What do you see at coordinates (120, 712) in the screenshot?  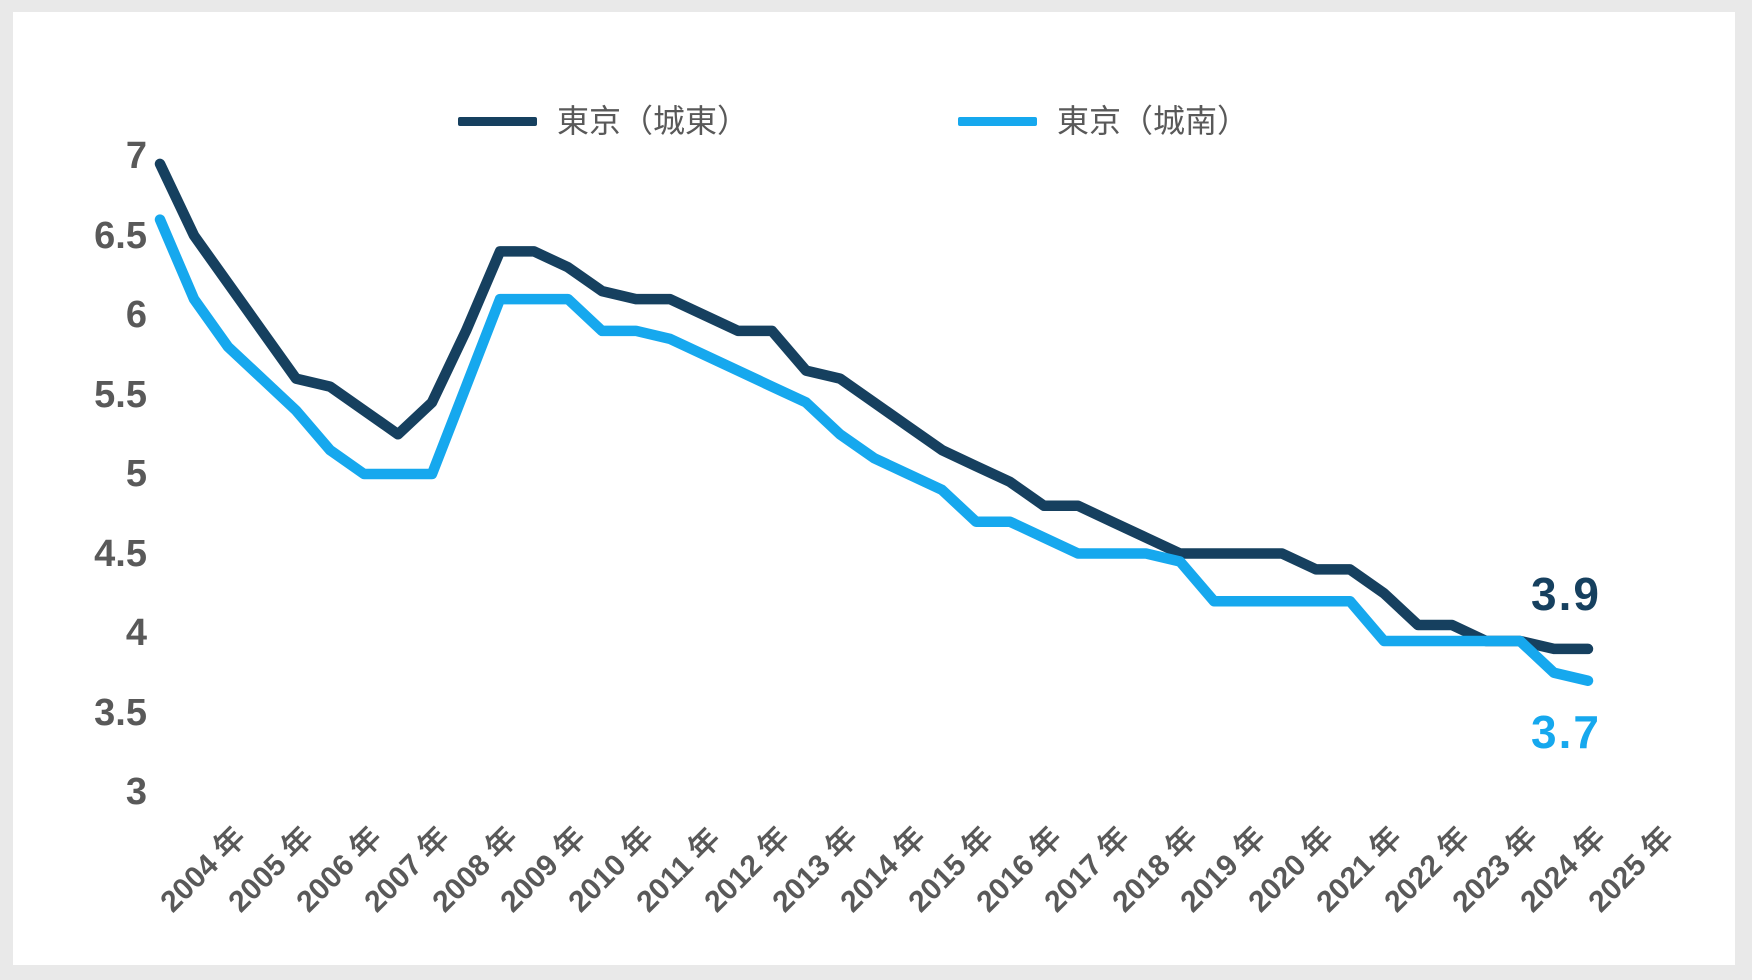 I see `y-tick-label-3.5: 3.5` at bounding box center [120, 712].